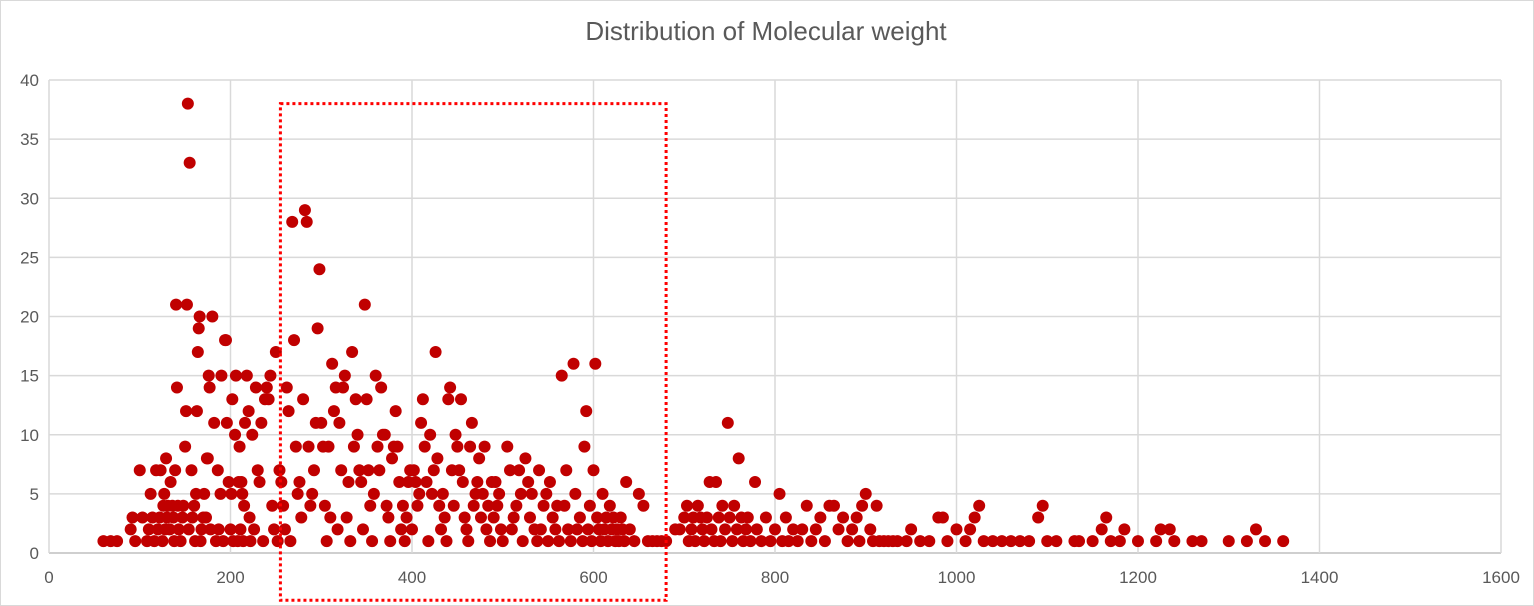 The height and width of the screenshot is (606, 1534). I want to click on y-tick-label: 10, so click(29, 435).